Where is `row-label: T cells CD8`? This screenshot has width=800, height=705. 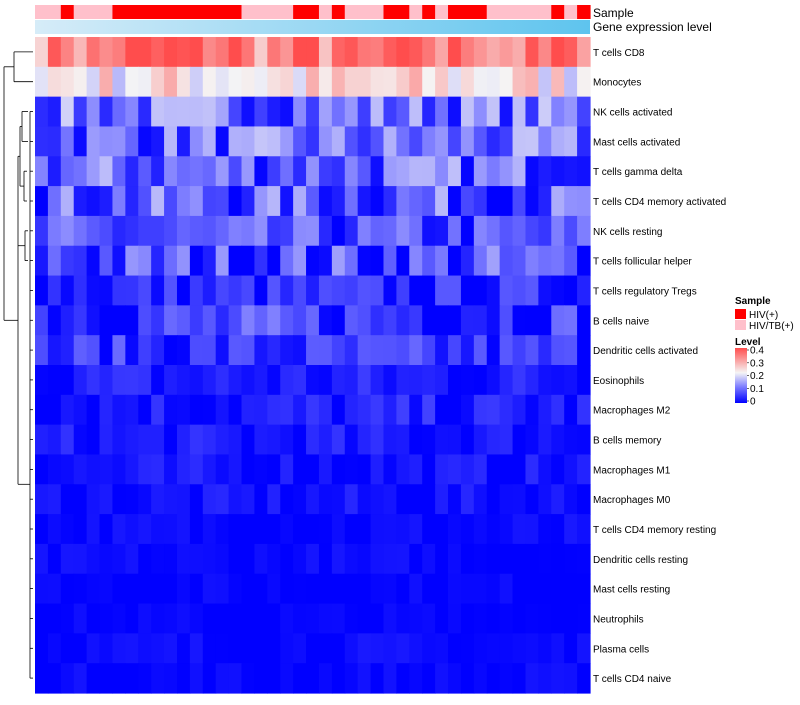 row-label: T cells CD8 is located at coordinates (619, 53).